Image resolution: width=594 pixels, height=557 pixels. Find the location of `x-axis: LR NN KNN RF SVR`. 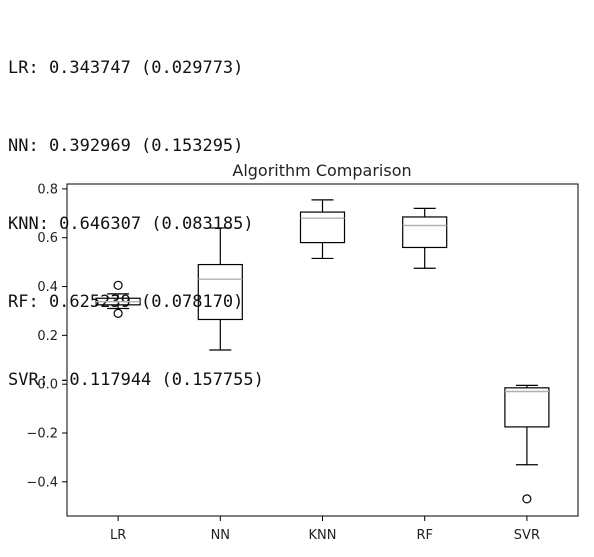

x-axis: LR NN KNN RF SVR is located at coordinates (325, 529).